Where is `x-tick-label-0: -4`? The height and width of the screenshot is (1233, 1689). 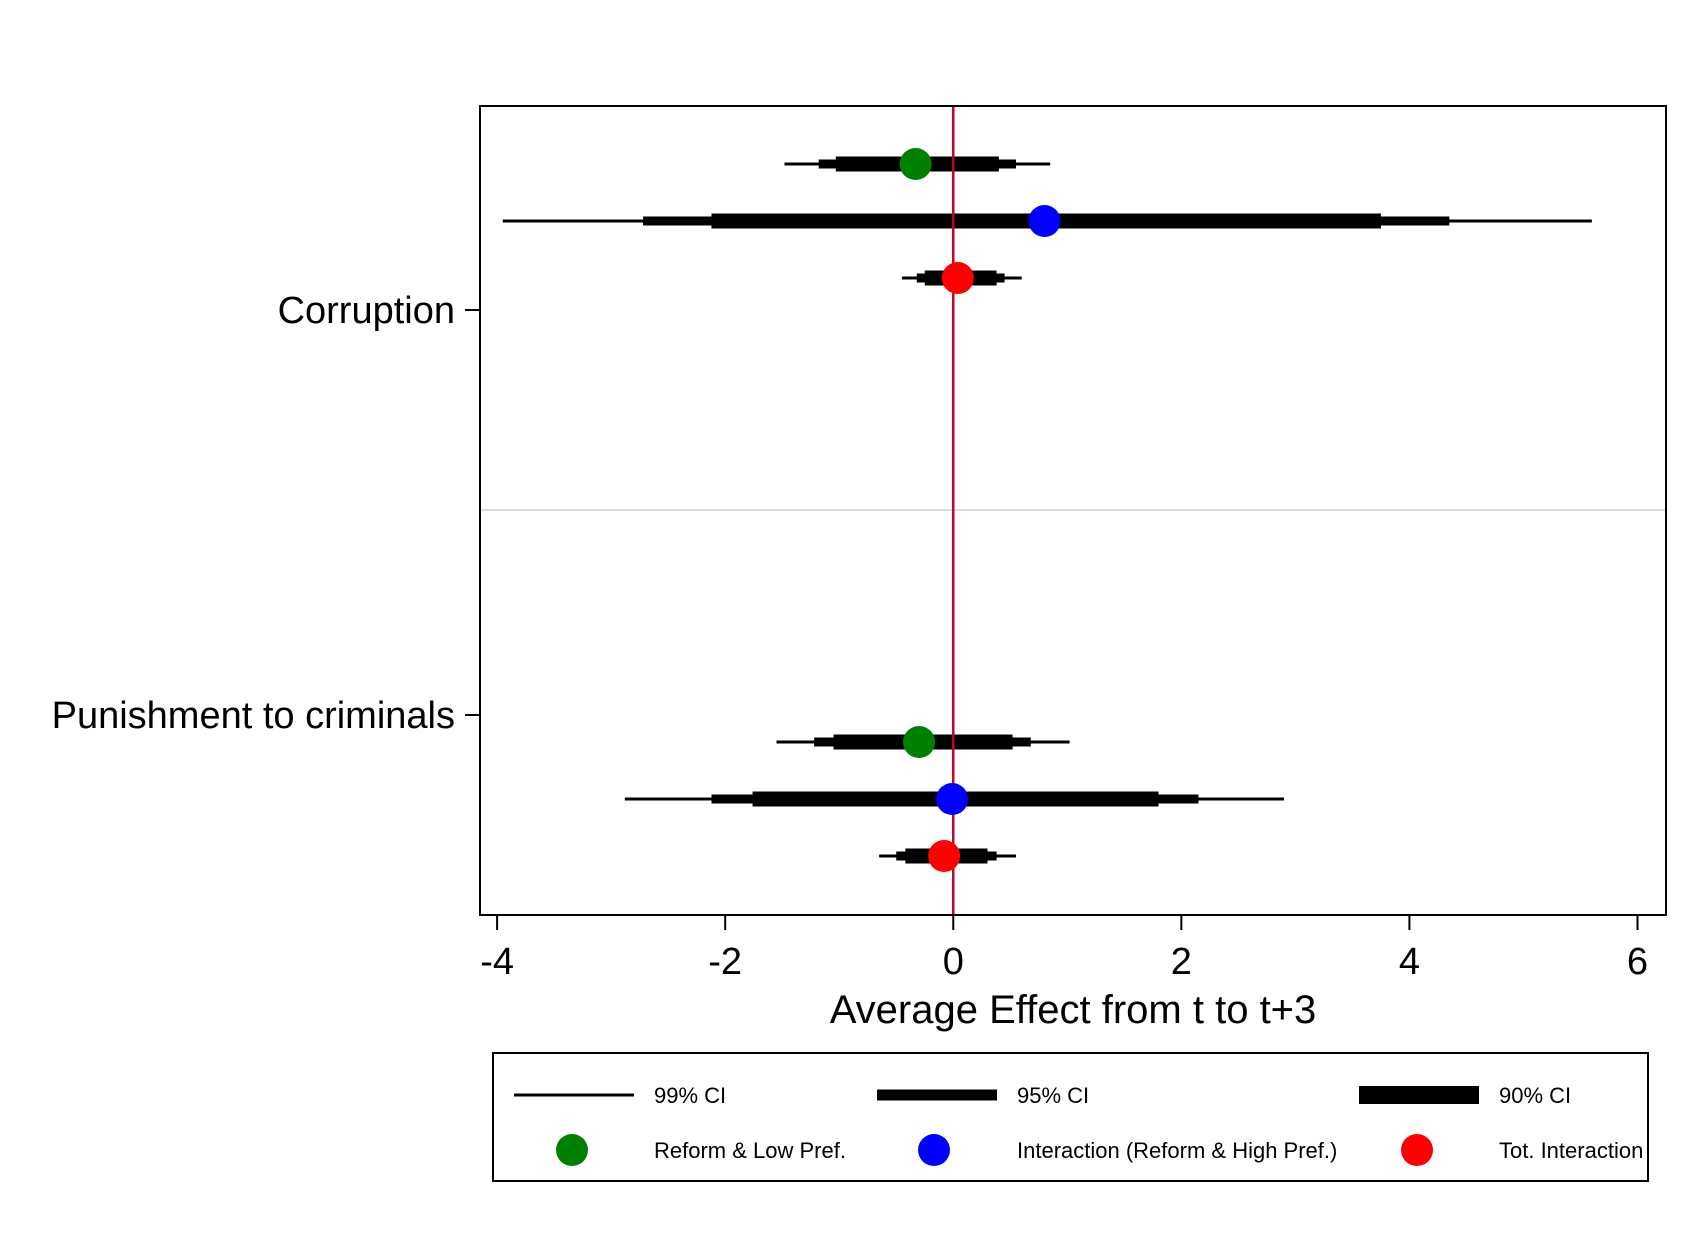
x-tick-label-0: -4 is located at coordinates (497, 962).